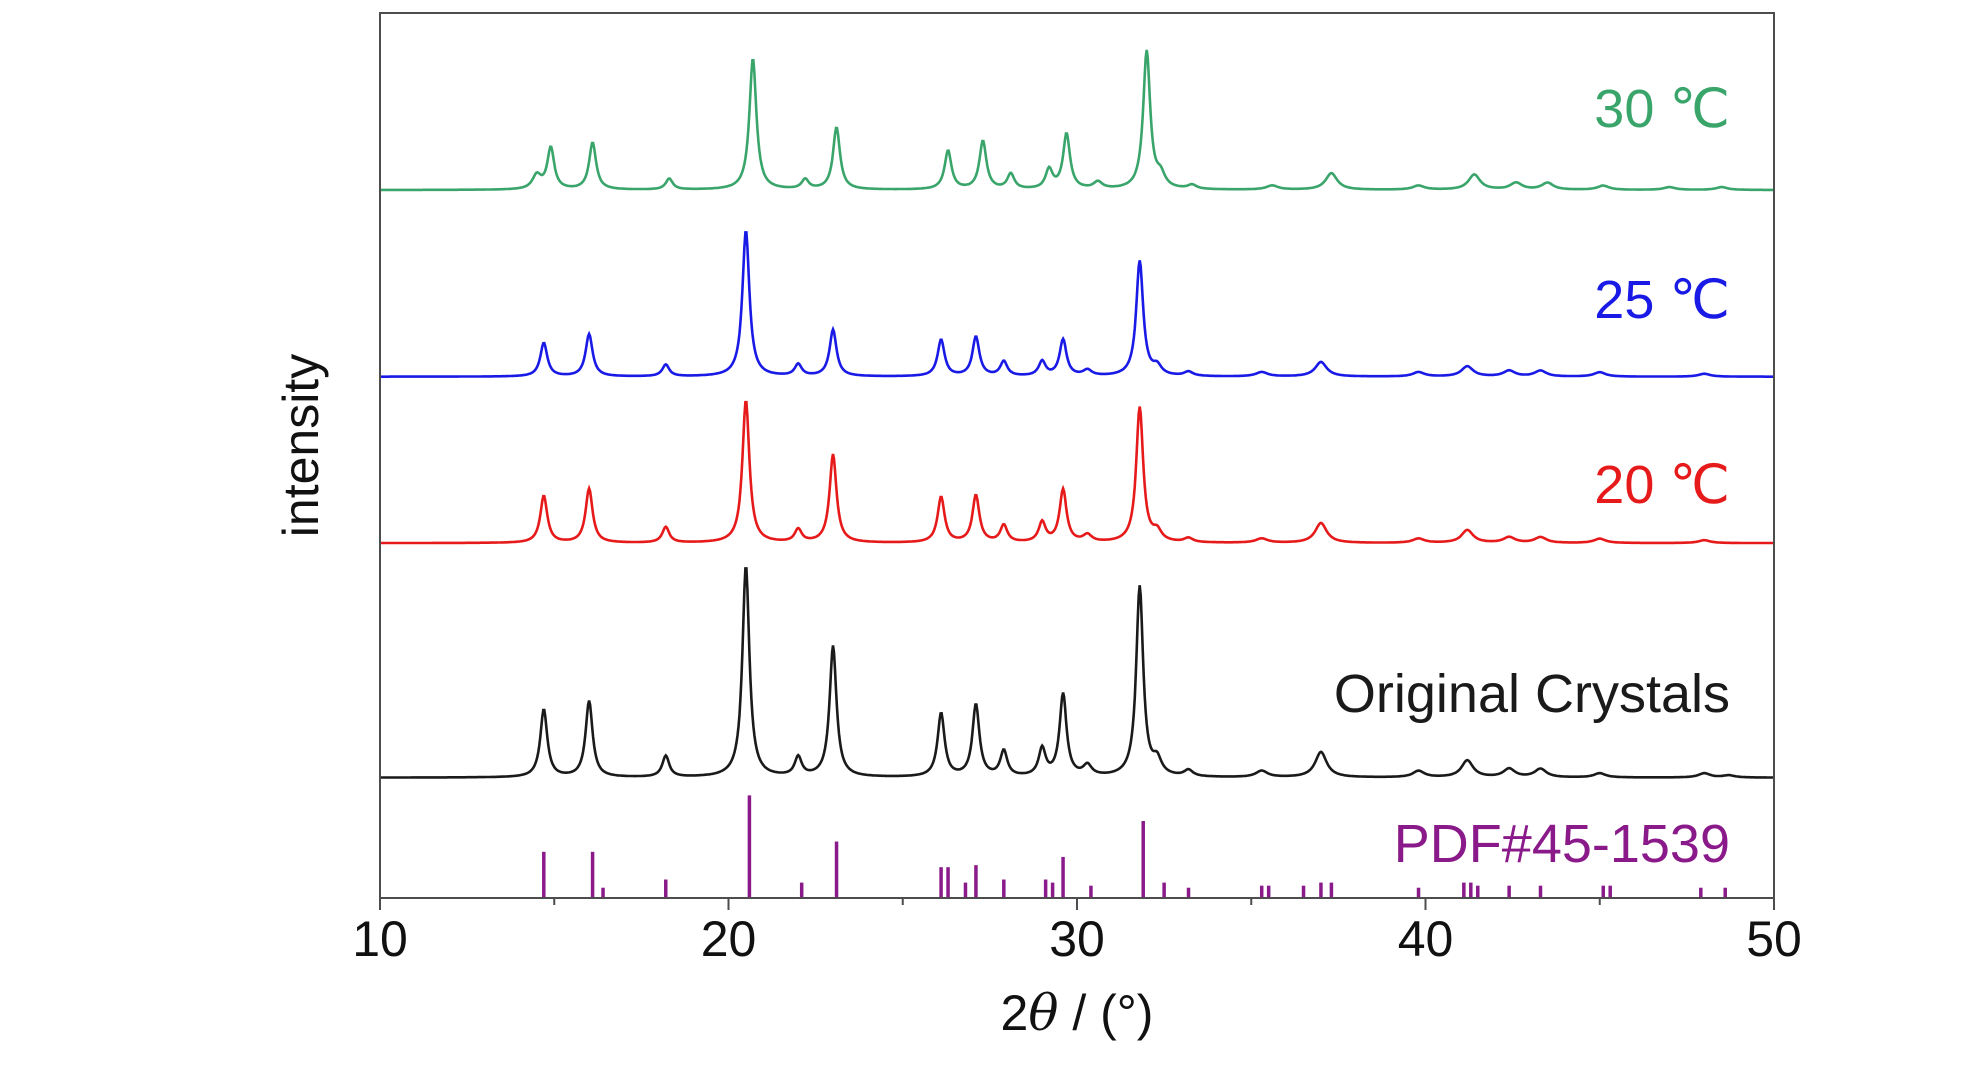 The height and width of the screenshot is (1068, 1984). I want to click on x-tick-label-40: 40, so click(1426, 939).